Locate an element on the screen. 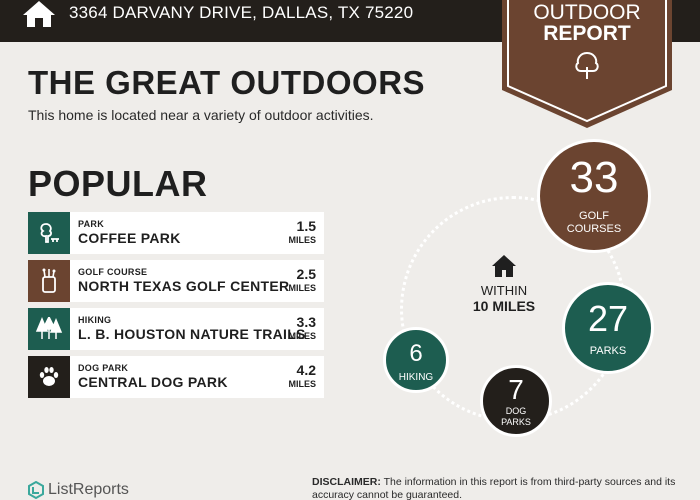  paw-icon is located at coordinates (49, 377).